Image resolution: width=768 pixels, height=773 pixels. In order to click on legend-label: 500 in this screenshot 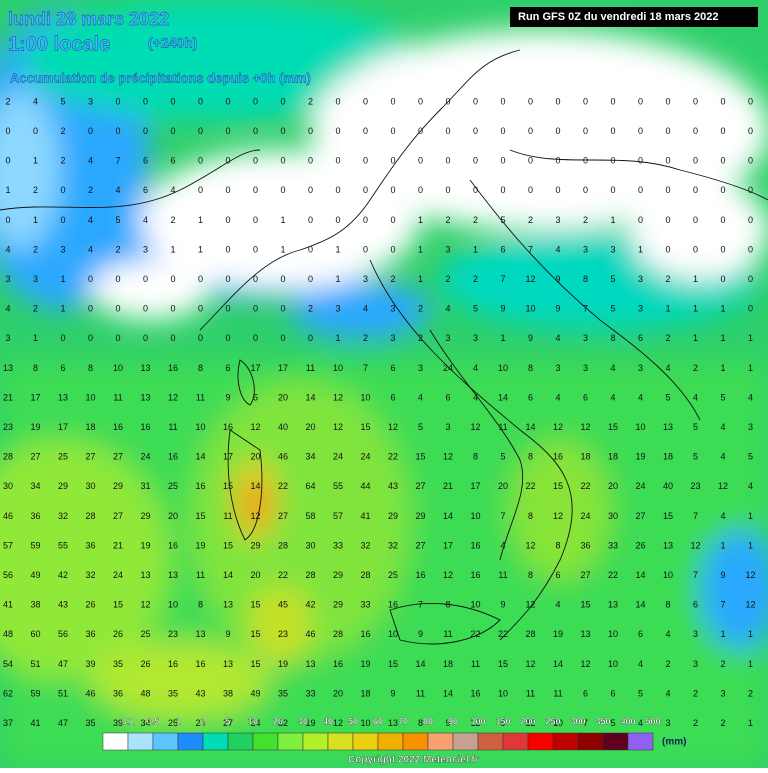, I will do `click(652, 721)`.